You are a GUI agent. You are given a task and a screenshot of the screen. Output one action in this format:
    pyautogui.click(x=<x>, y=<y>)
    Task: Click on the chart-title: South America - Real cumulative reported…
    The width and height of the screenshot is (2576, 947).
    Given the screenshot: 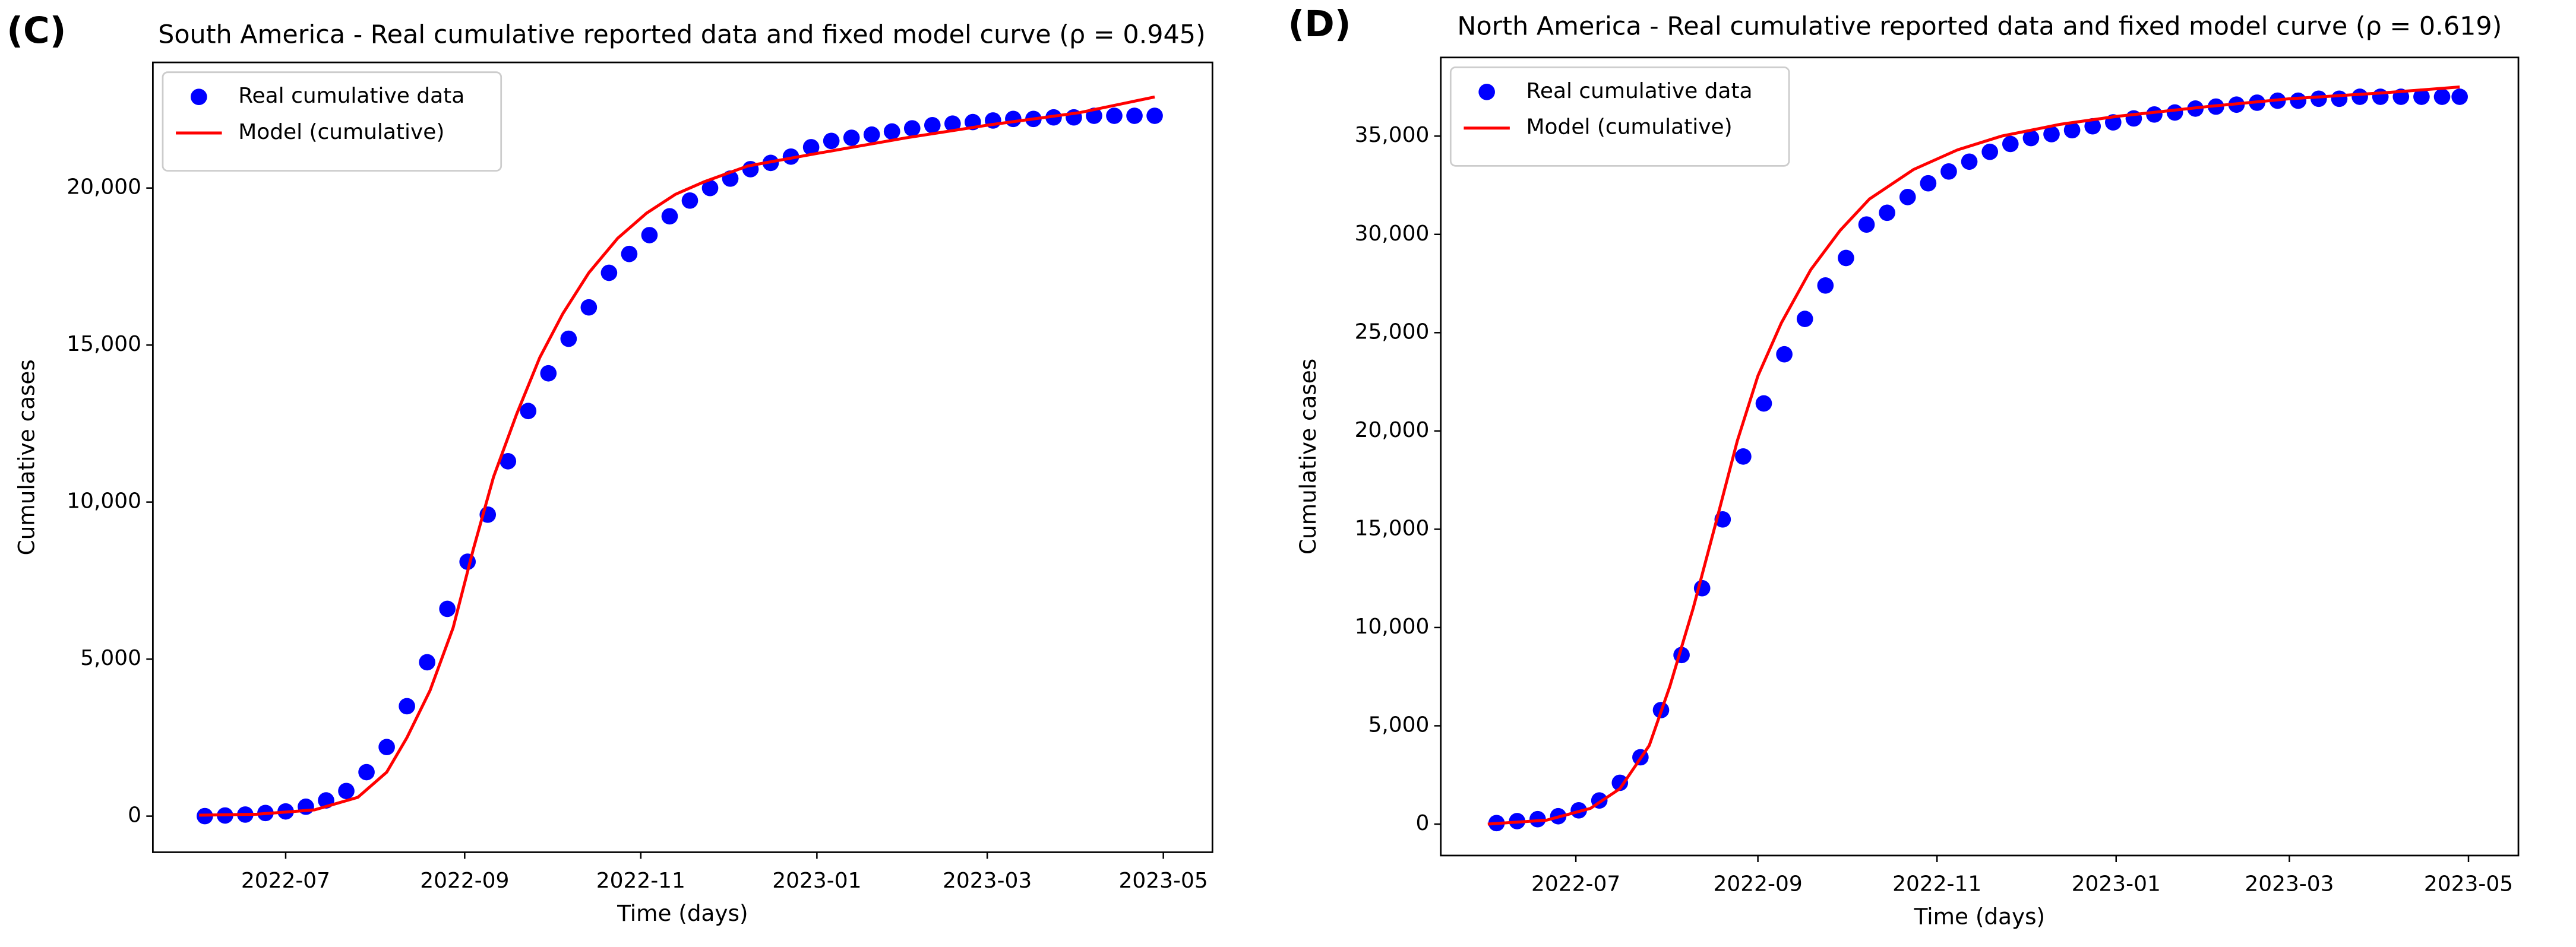 What is the action you would take?
    pyautogui.click(x=682, y=34)
    